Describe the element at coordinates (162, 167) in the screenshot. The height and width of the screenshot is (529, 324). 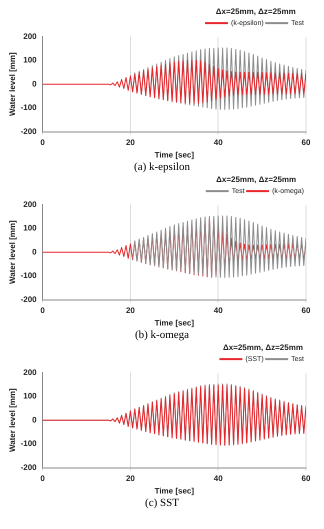
I see `text: (a) k-epsilon` at that location.